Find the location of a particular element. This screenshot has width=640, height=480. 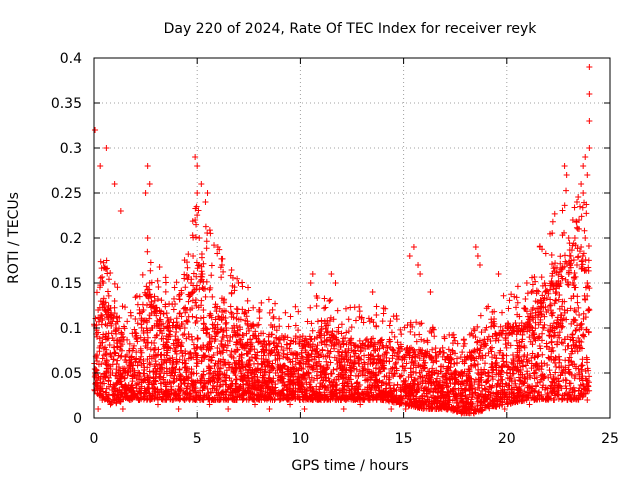

y-tick-label: 0.1 is located at coordinates (71, 329).